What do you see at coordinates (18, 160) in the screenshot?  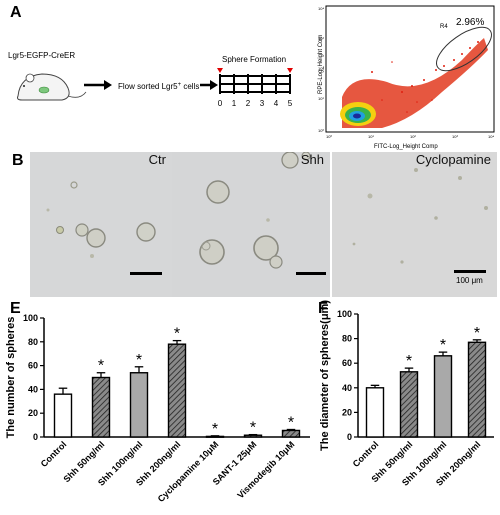 I see `panel-letter-b: B` at bounding box center [18, 160].